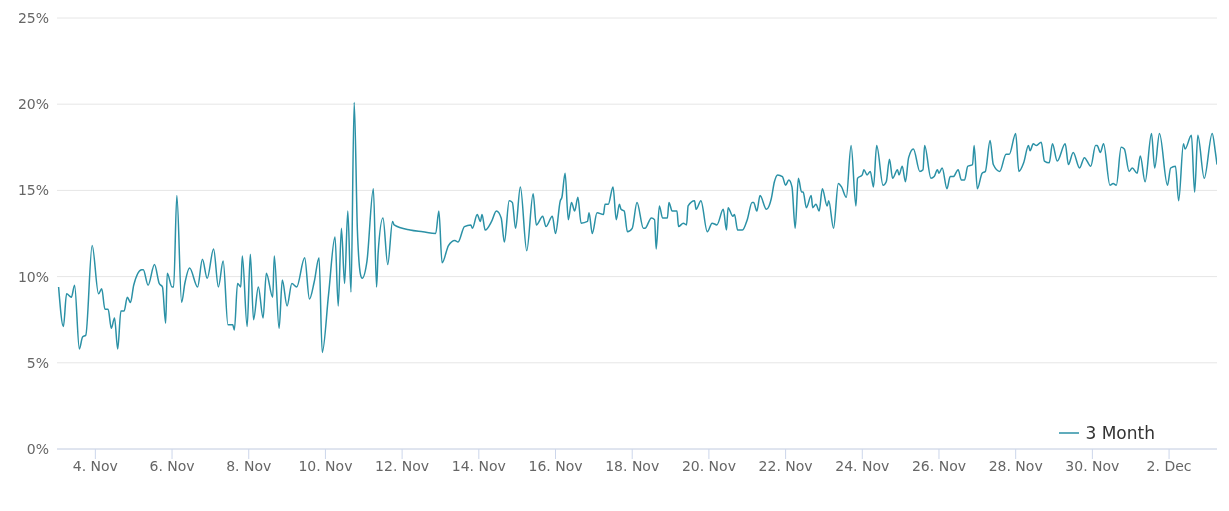  I want to click on x-tick-label: 10. Nov, so click(325, 465).